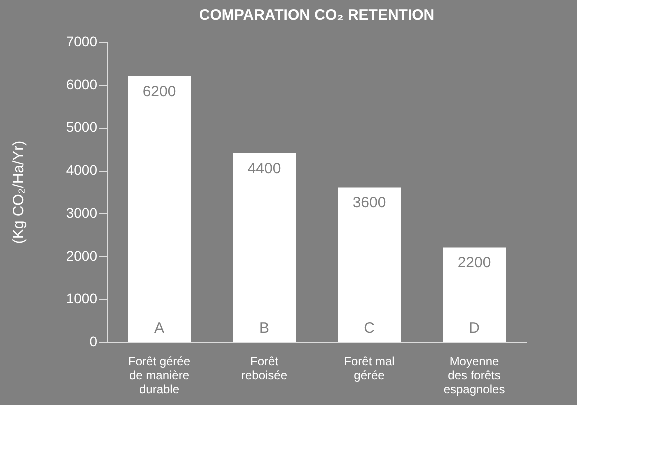  What do you see at coordinates (369, 368) in the screenshot?
I see `x-tick-label: Forêt mal gérée` at bounding box center [369, 368].